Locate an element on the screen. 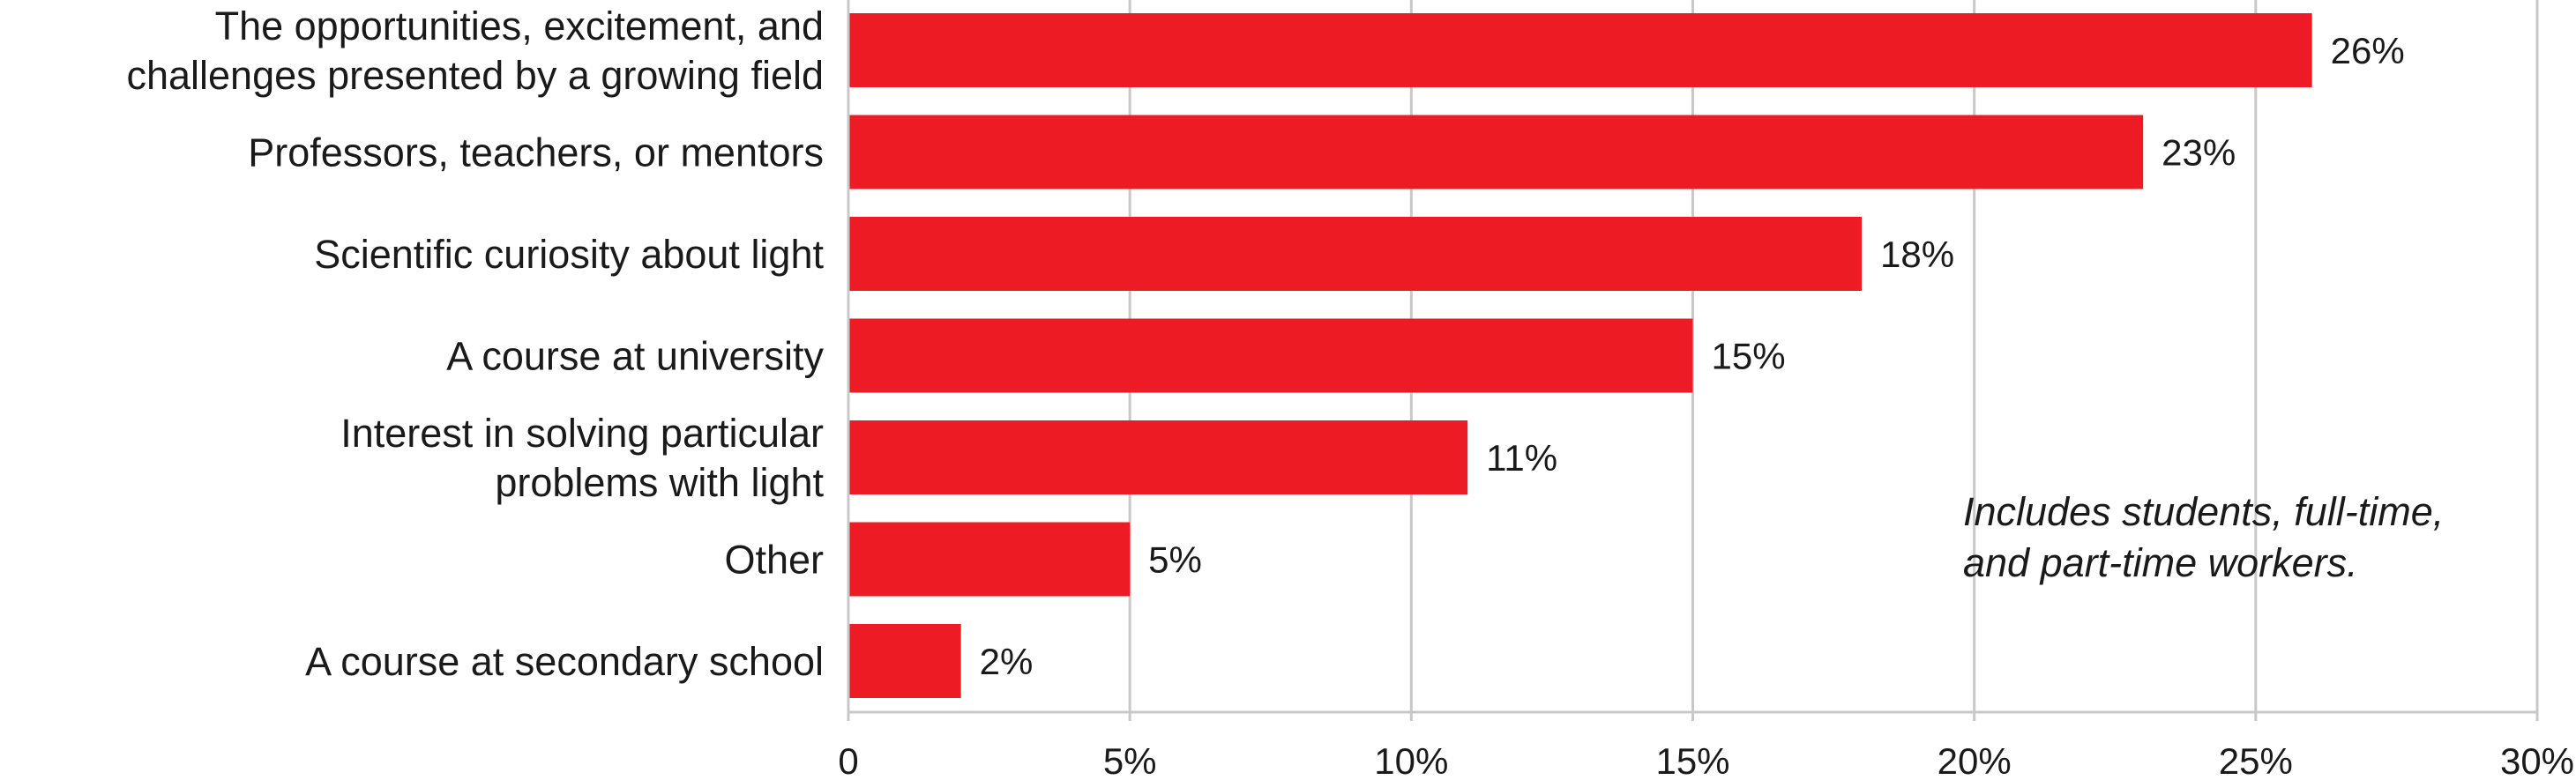  category-label: A course at secondary school is located at coordinates (564, 661).